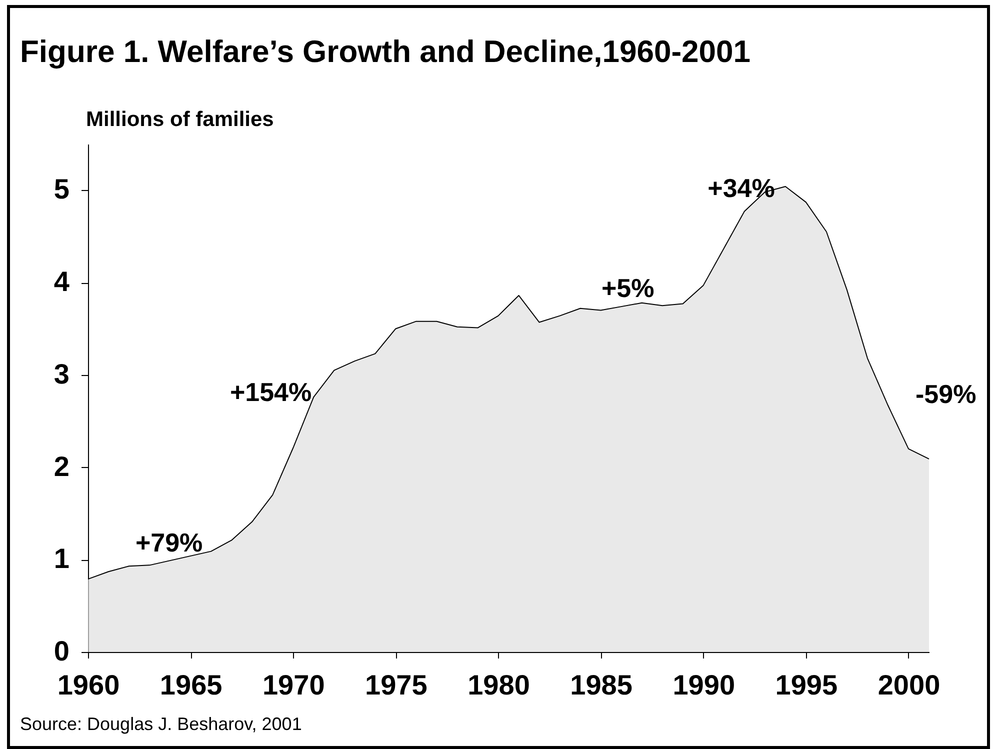 This screenshot has width=995, height=749. Describe the element at coordinates (191, 685) in the screenshot. I see `x-tick-label: 1965` at that location.